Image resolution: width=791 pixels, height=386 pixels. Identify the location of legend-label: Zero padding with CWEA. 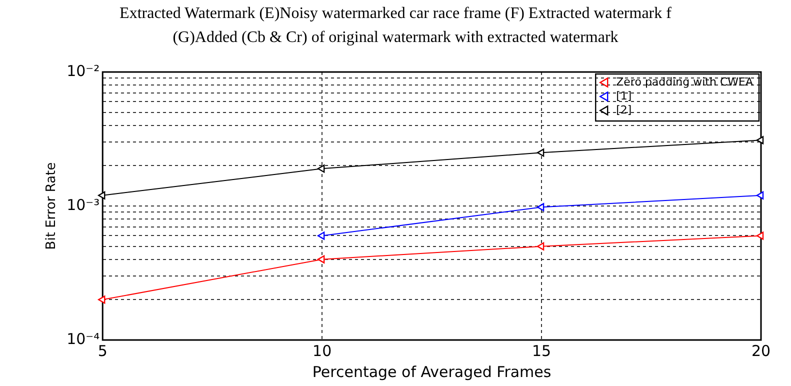
(685, 81).